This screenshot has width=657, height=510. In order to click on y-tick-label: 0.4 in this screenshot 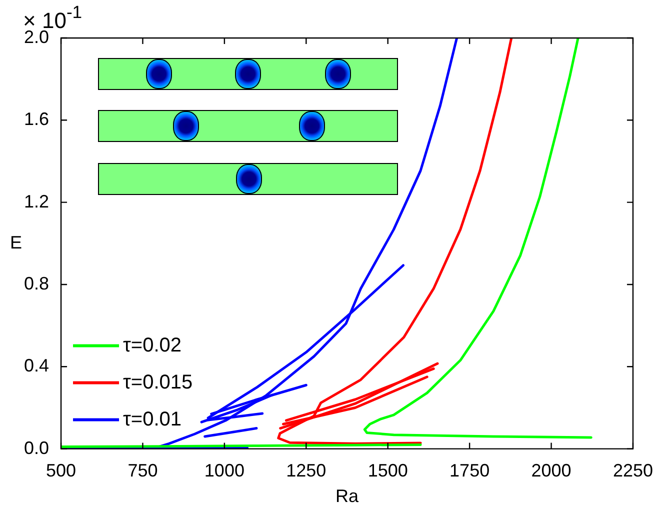, I will do `click(37, 366)`.